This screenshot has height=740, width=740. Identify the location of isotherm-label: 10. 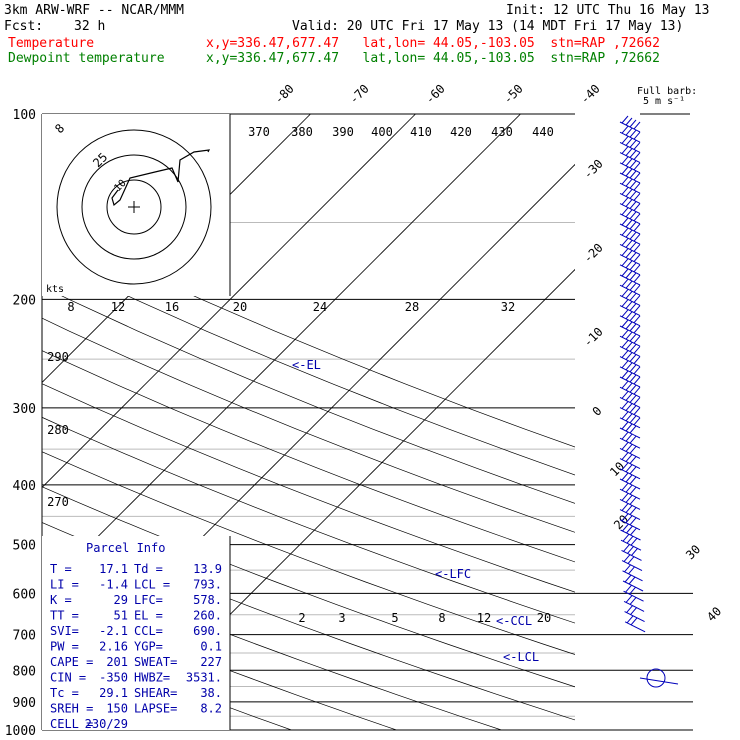
(617, 469).